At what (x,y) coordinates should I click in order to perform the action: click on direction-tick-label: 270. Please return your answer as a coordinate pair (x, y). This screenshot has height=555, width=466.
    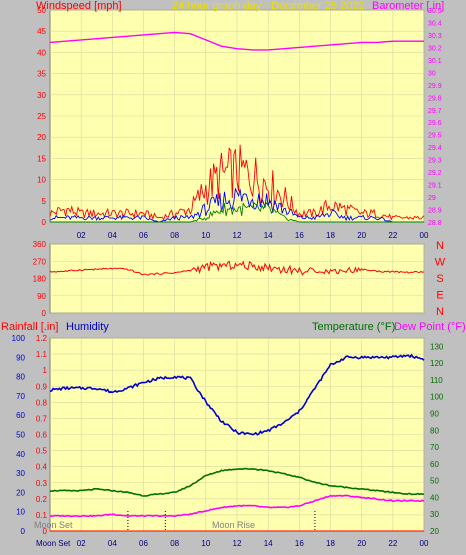
    Looking at the image, I should click on (40, 261).